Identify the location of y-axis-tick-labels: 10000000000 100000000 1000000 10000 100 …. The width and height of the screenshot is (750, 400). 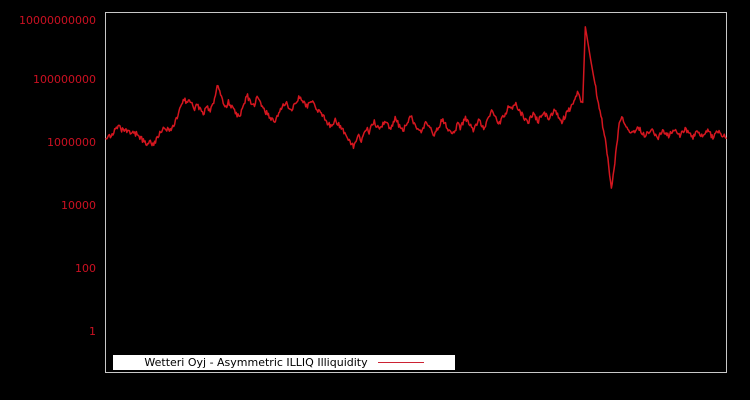
(50, 200).